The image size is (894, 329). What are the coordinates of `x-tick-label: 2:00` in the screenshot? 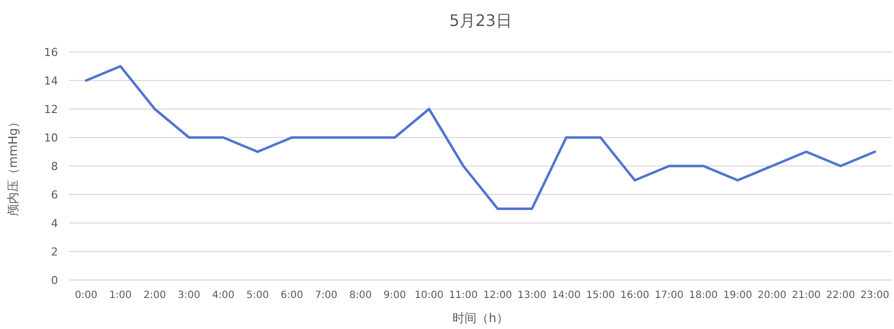 It's located at (154, 295).